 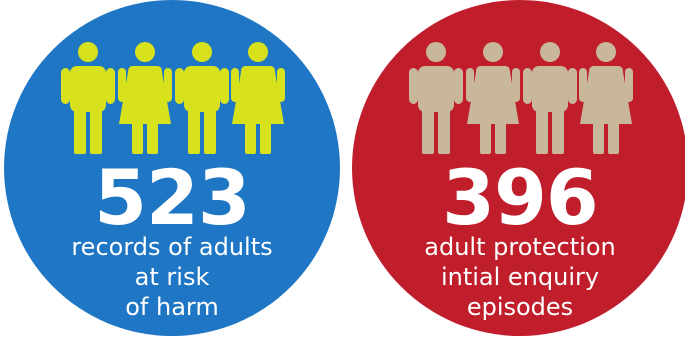 What do you see at coordinates (172, 197) in the screenshot?
I see `stat-number: 523` at bounding box center [172, 197].